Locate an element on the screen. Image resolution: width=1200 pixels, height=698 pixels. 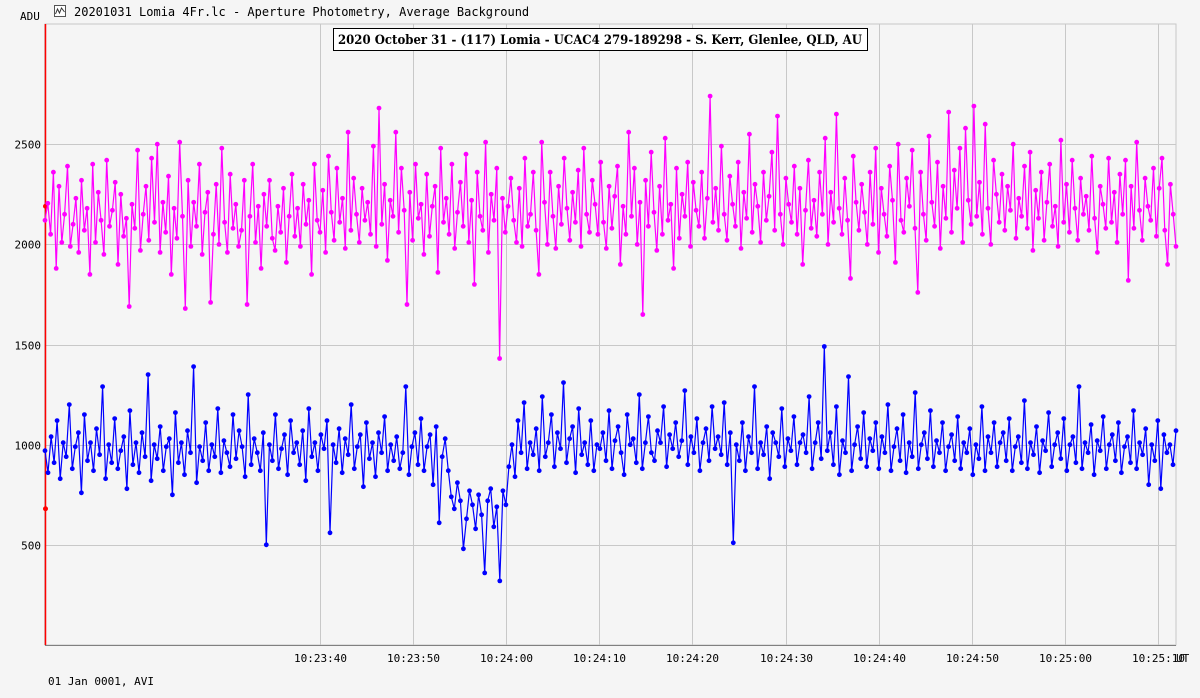
x-tick-label: 10:24:00 is located at coordinates (506, 658).